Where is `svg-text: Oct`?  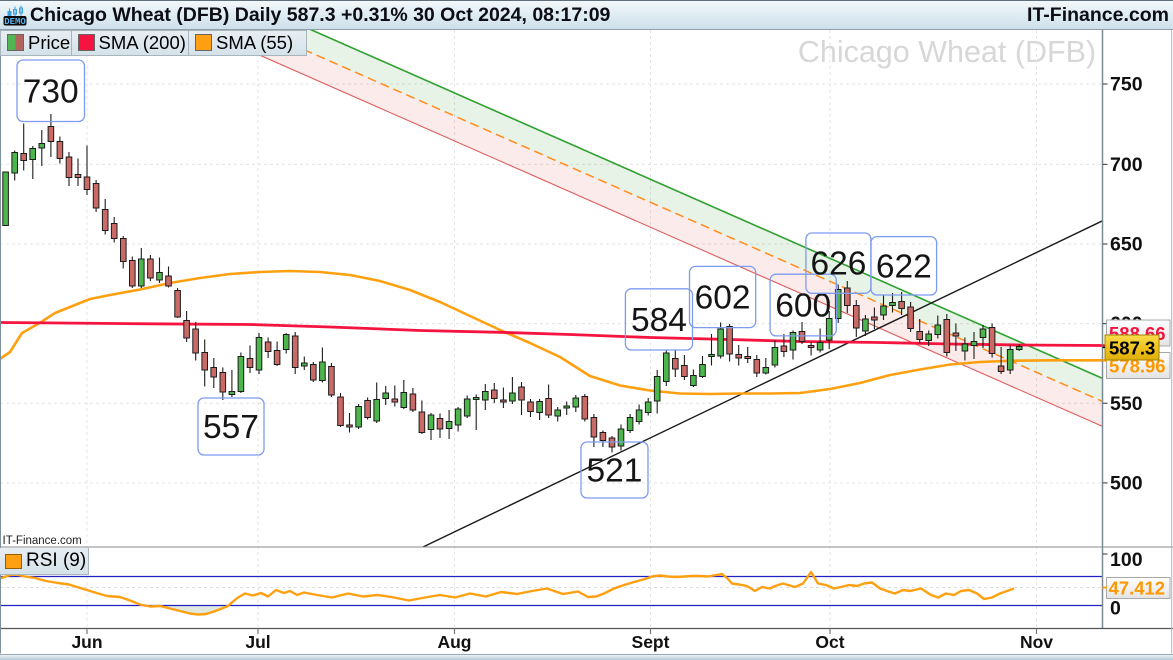 svg-text: Oct is located at coordinates (829, 642).